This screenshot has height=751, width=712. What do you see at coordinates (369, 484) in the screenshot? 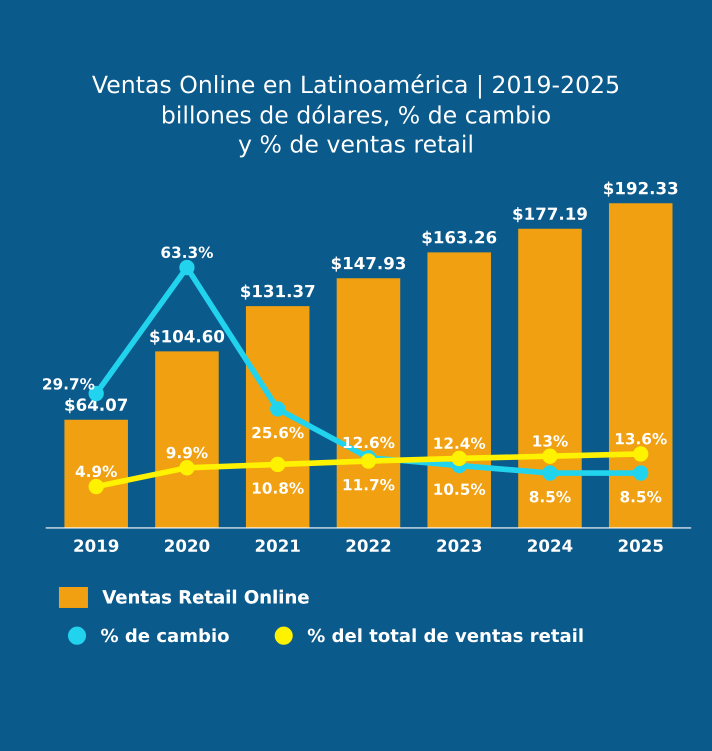
I see `data-label: 11.7%` at bounding box center [369, 484].